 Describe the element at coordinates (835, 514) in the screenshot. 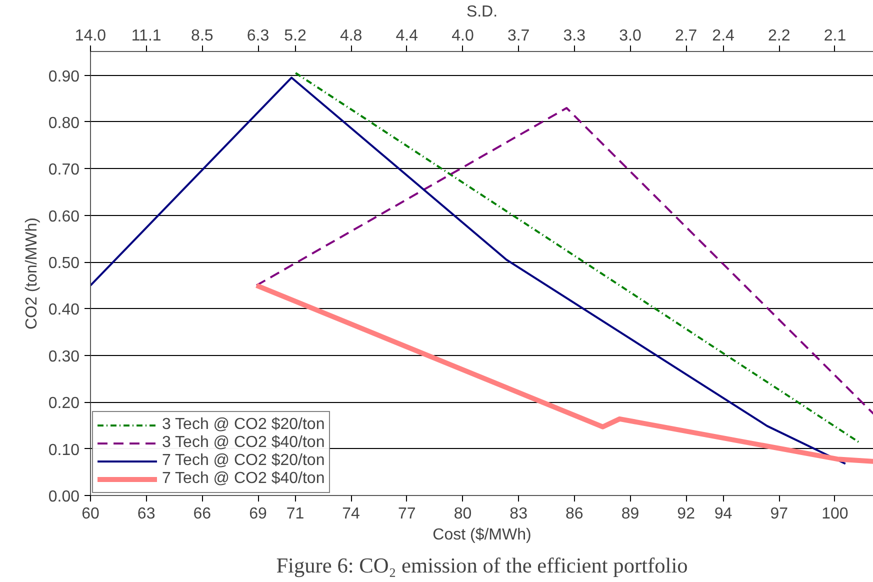

I see `x-tick-label: 100` at that location.